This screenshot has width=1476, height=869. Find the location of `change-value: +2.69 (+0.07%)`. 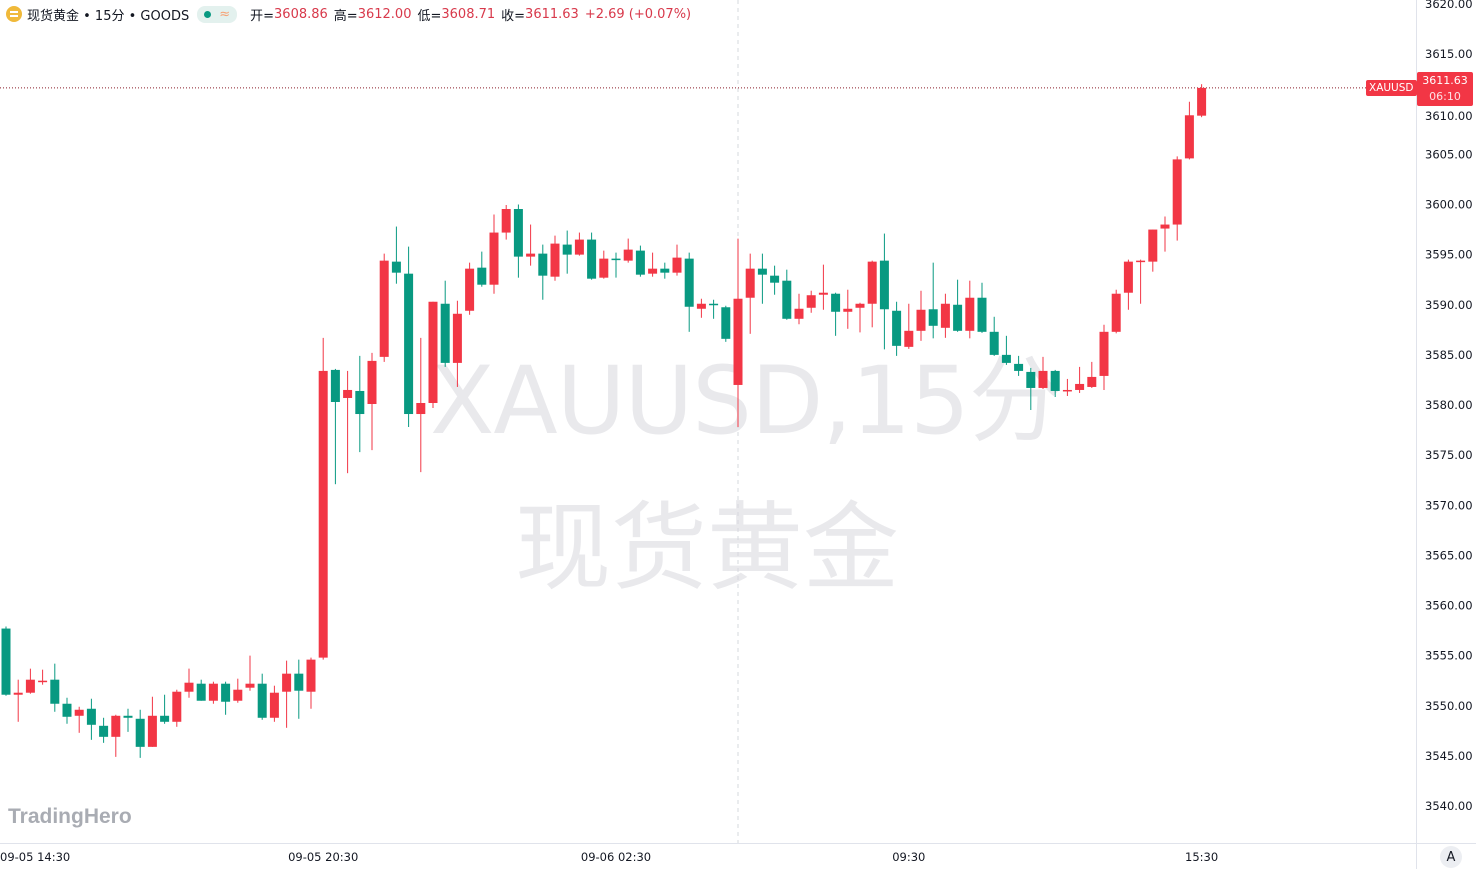

change-value: +2.69 (+0.07%) is located at coordinates (638, 14).